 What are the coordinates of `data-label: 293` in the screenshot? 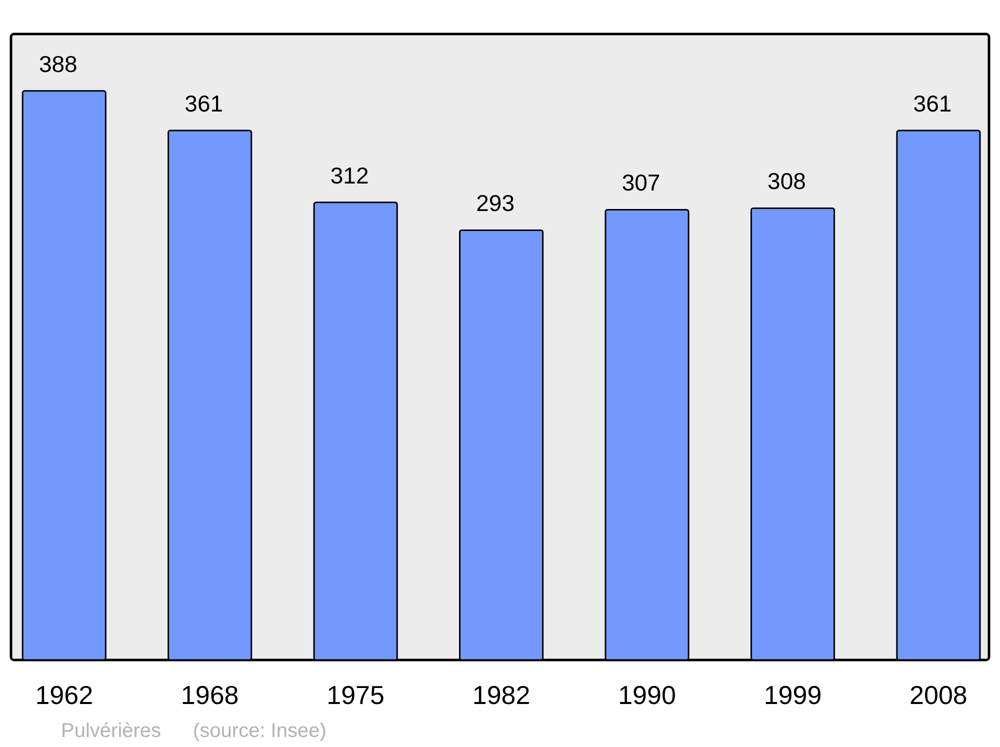 It's located at (495, 203).